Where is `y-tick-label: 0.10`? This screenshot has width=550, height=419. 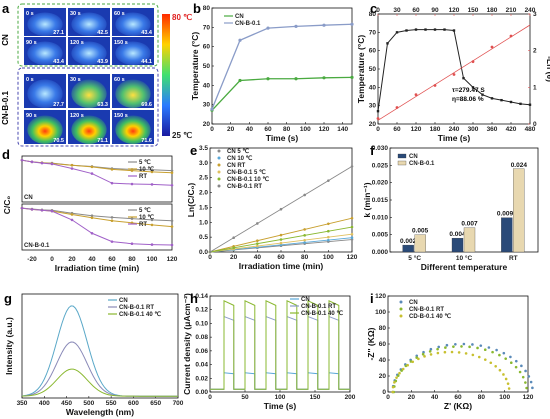 y-tick-label: 0.10 is located at coordinates (201, 323).